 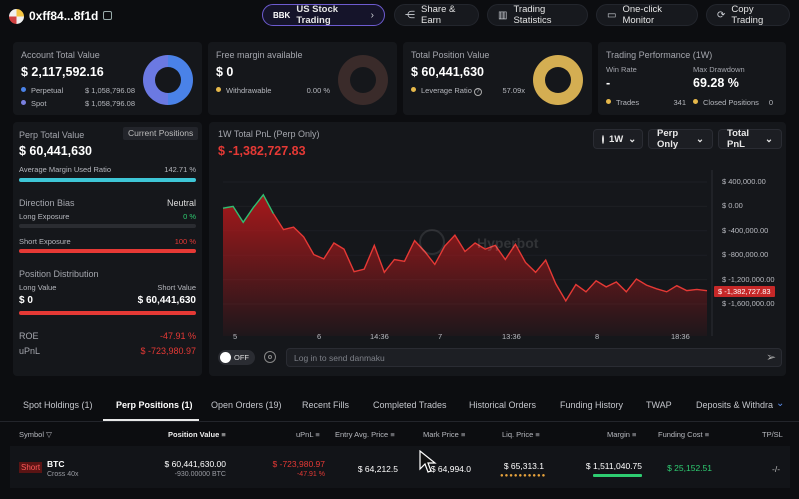 What do you see at coordinates (477, 92) in the screenshot?
I see `info-icon: ?` at bounding box center [477, 92].